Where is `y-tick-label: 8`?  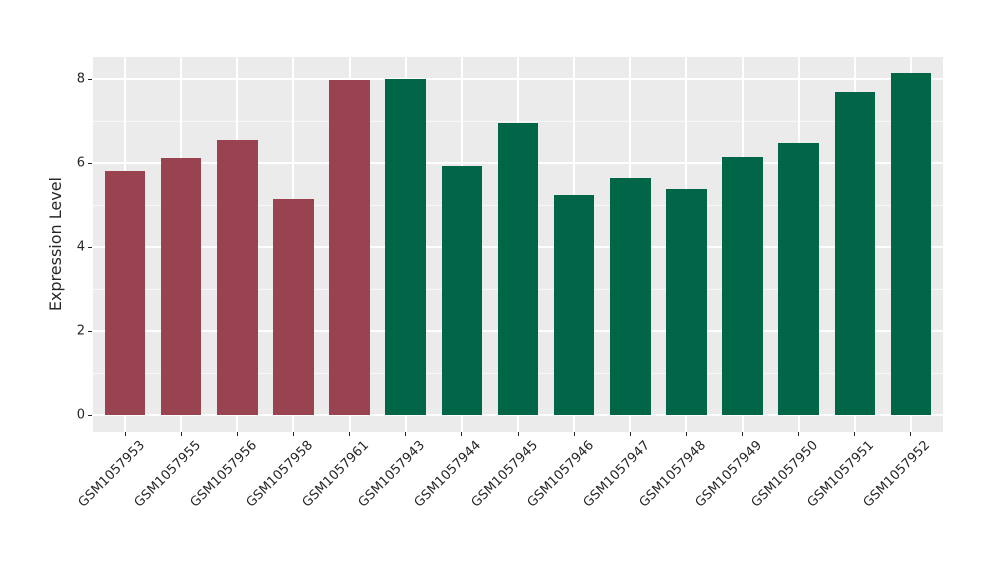 y-tick-label: 8 is located at coordinates (80, 79).